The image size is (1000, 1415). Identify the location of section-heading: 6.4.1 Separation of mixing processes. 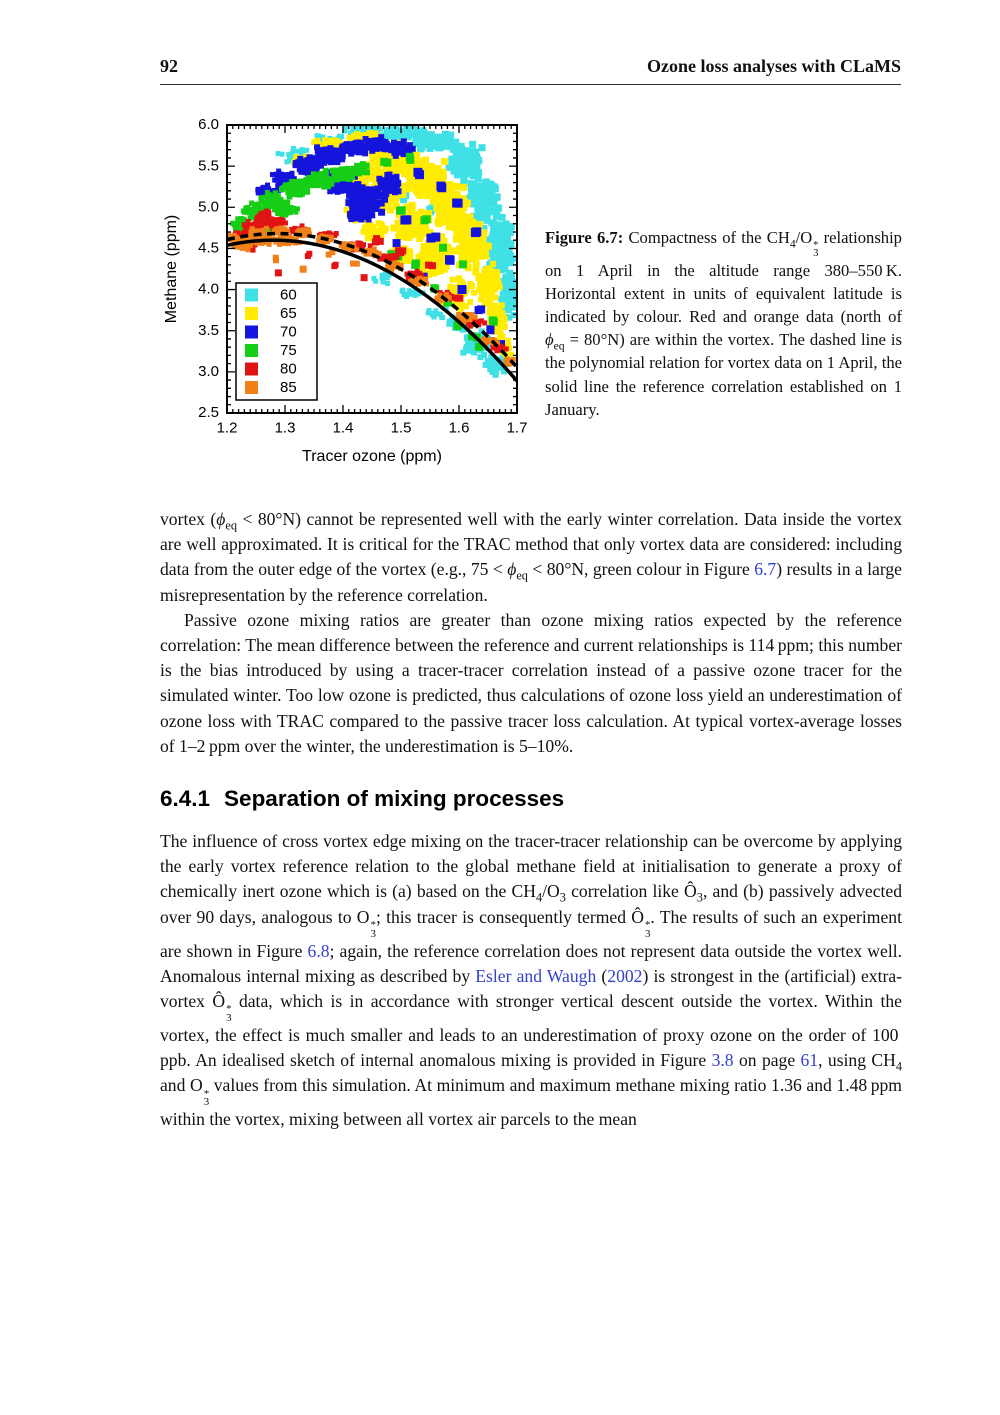
(531, 799).